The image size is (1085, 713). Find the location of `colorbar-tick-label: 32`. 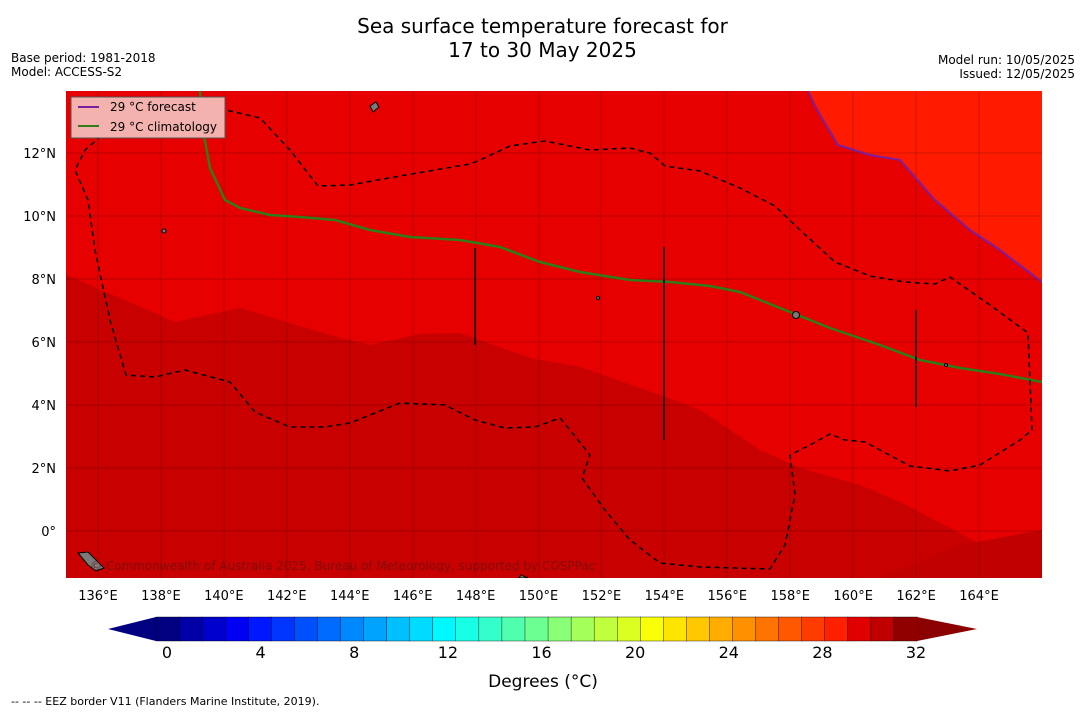

colorbar-tick-label: 32 is located at coordinates (916, 652).